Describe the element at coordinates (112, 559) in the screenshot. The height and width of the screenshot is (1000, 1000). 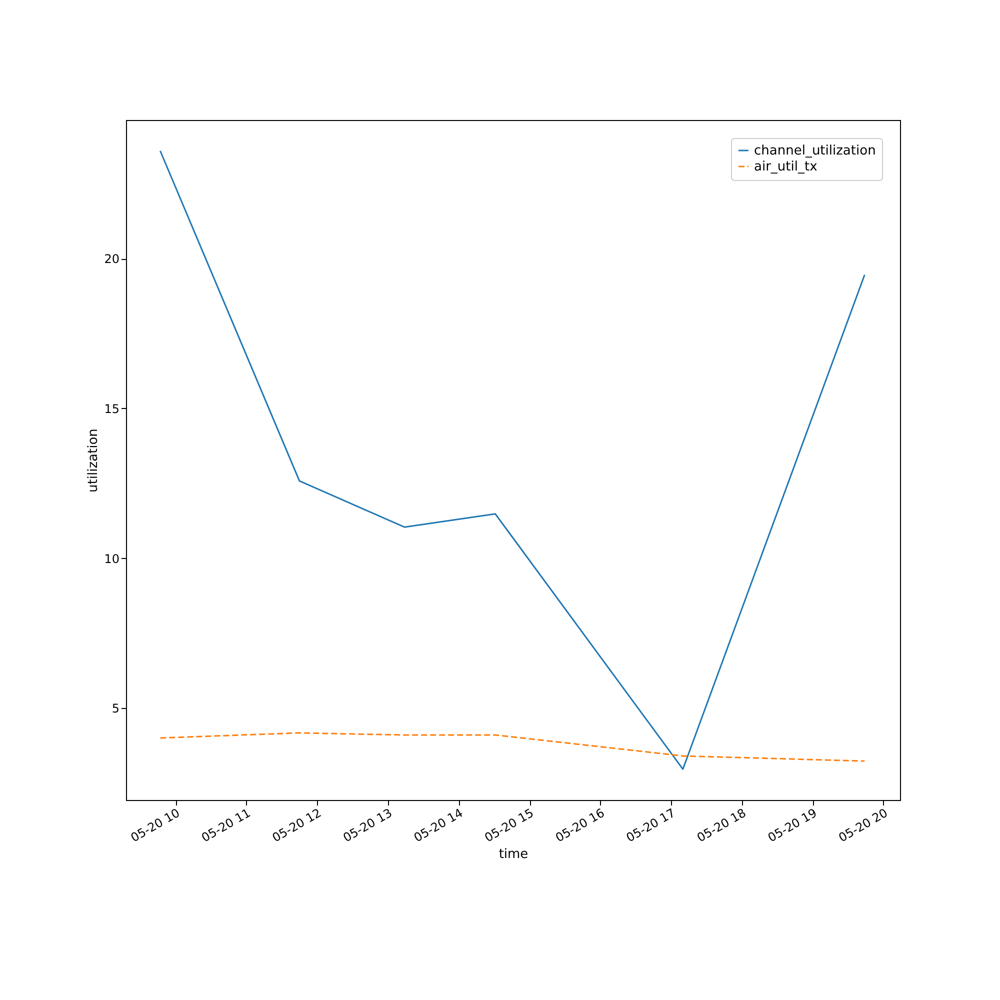
I see `y-tick-label: 10` at that location.